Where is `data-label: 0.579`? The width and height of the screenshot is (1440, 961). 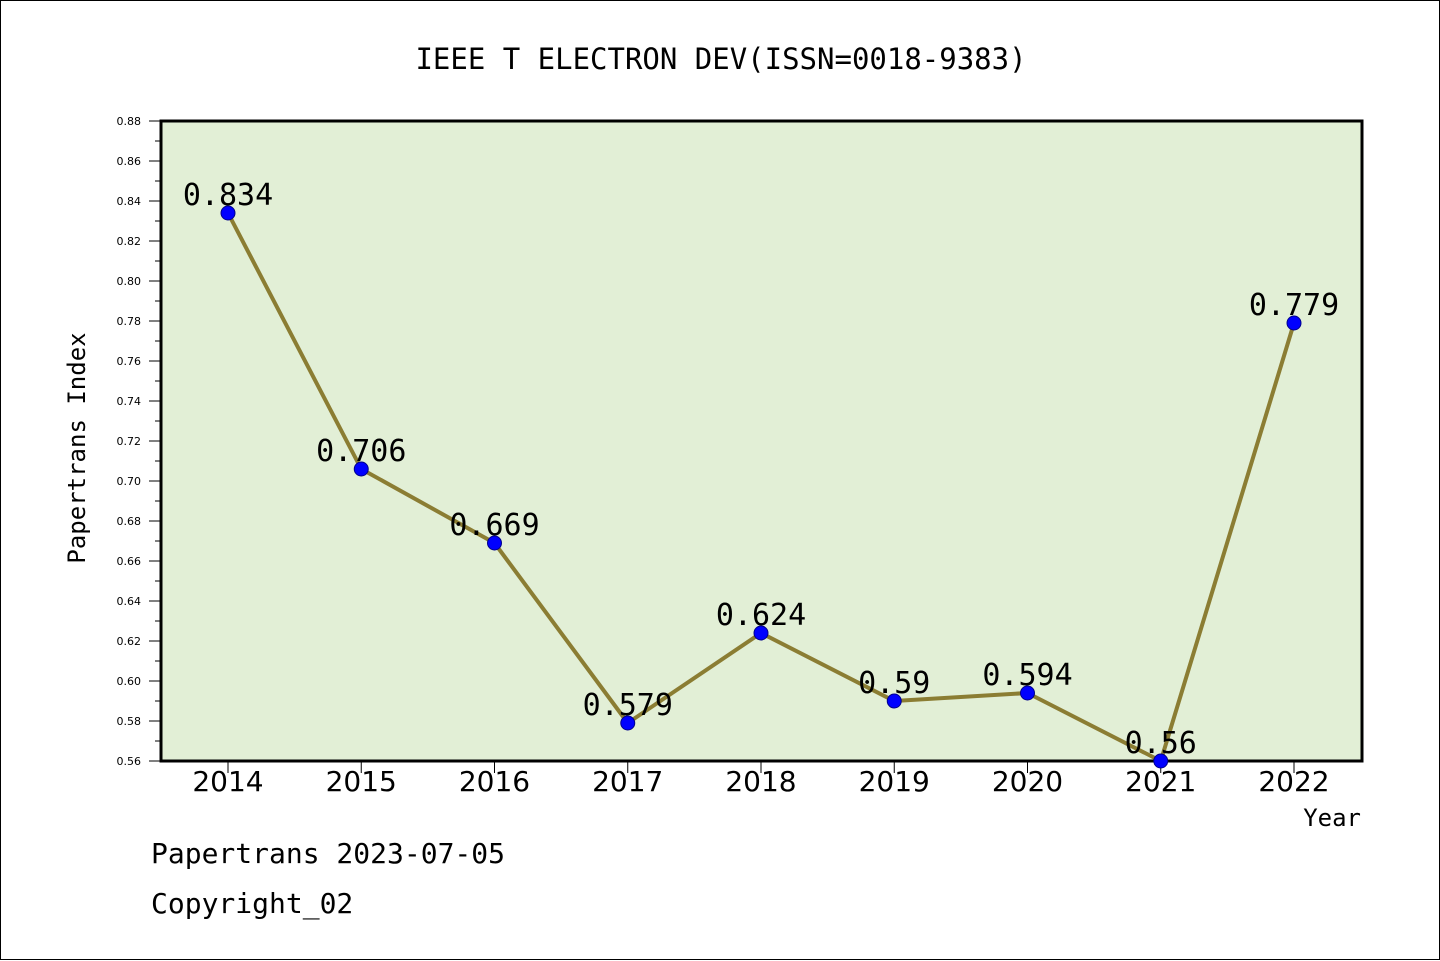 data-label: 0.579 is located at coordinates (628, 705).